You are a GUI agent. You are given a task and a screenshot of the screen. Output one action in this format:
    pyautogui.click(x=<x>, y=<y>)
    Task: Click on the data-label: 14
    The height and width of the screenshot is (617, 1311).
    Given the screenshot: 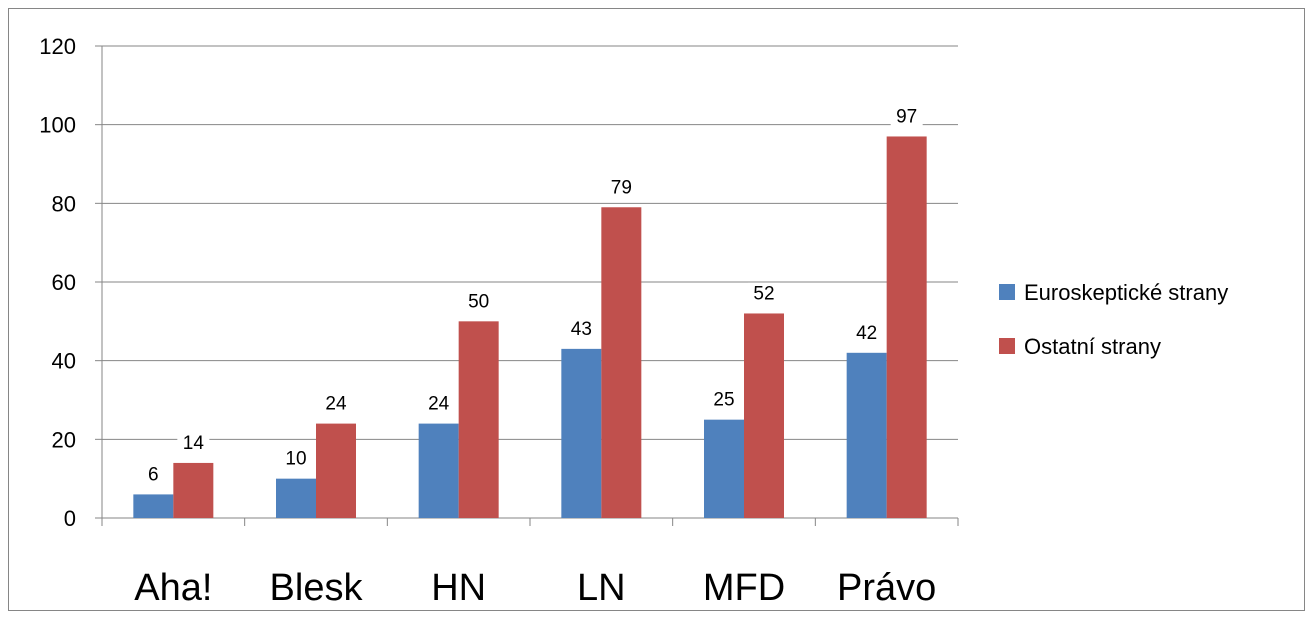 What is the action you would take?
    pyautogui.click(x=194, y=443)
    